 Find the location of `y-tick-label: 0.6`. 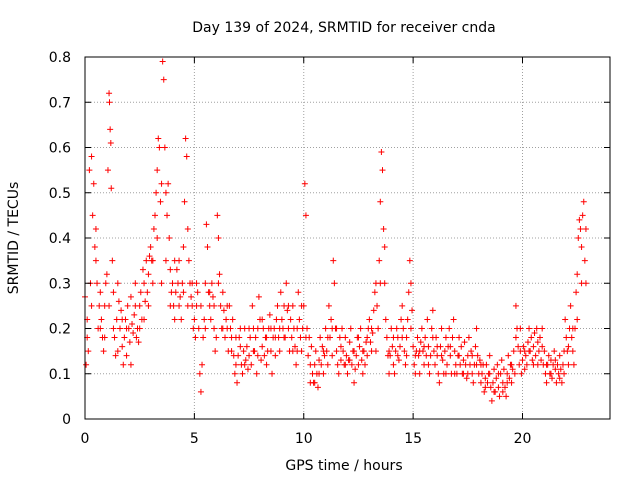

y-tick-label: 0.6 is located at coordinates (60, 149).